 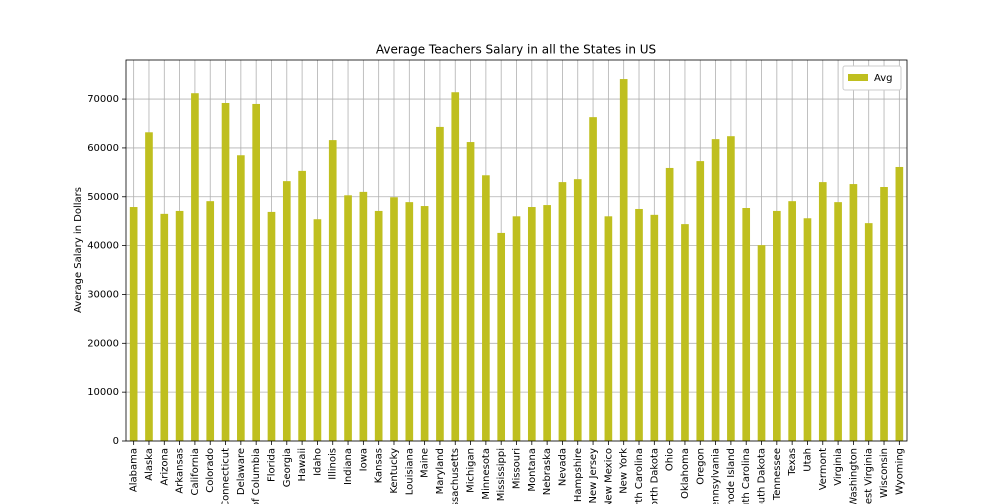 What do you see at coordinates (685, 473) in the screenshot?
I see `x-tick-label: Oklahoma` at bounding box center [685, 473].